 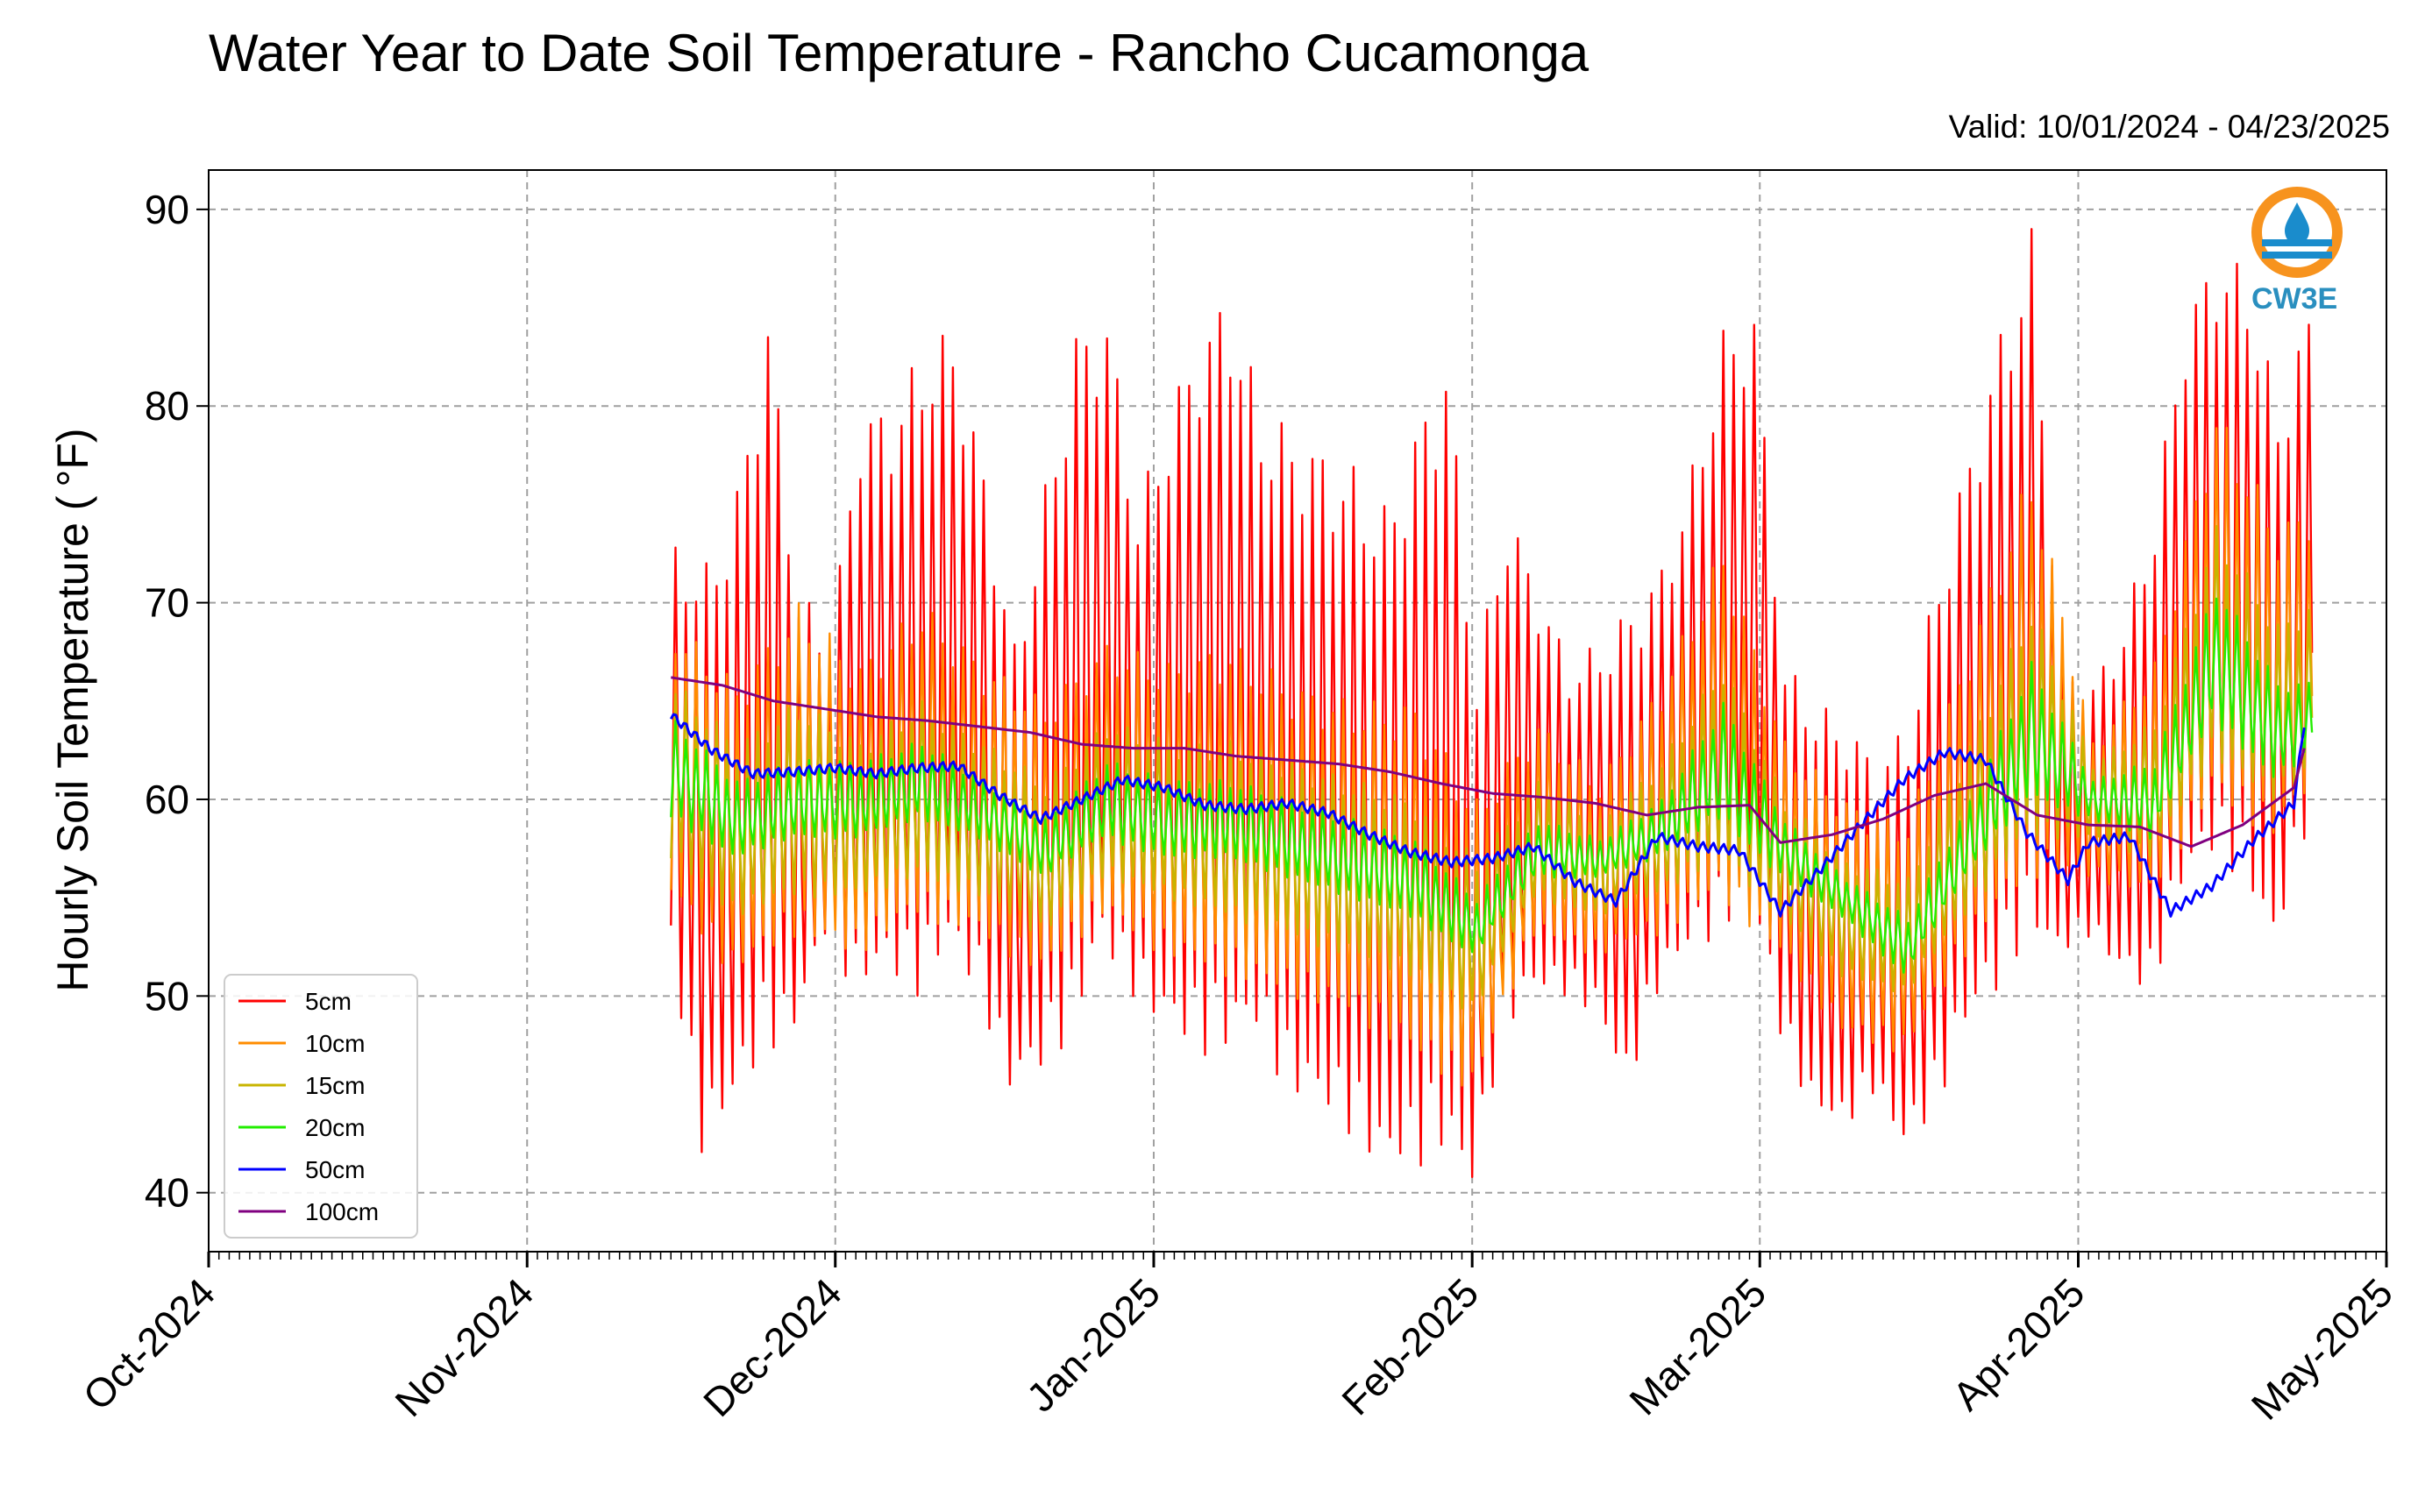 What do you see at coordinates (335, 1169) in the screenshot?
I see `legend-label-50cm: 50cm` at bounding box center [335, 1169].